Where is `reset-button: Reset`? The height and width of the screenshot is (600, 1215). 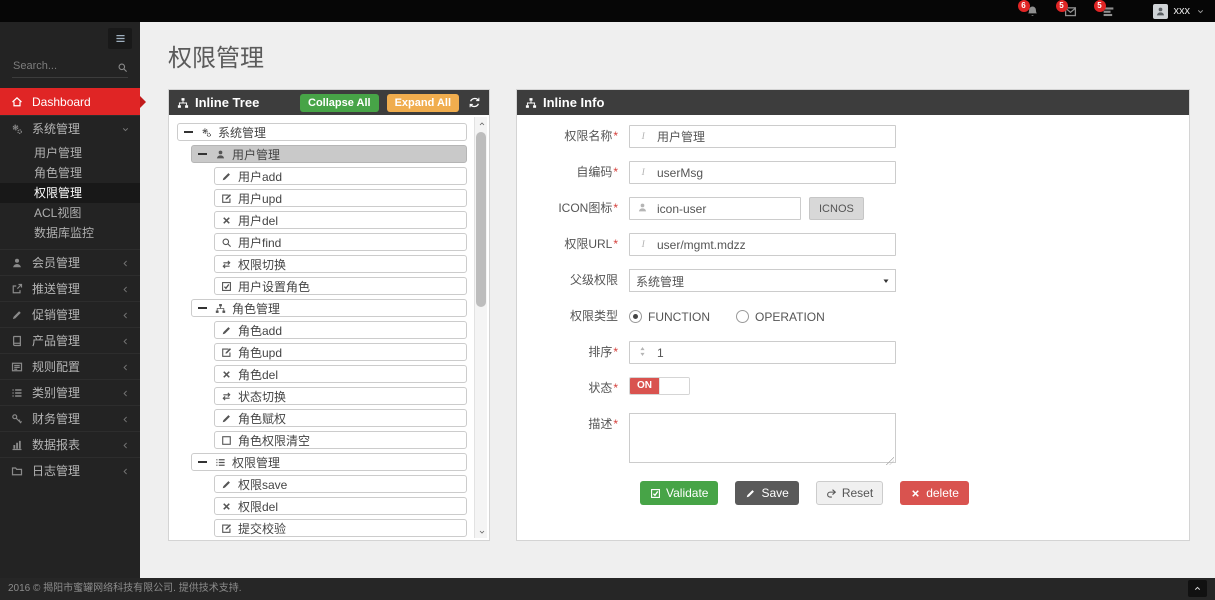
reset-button: Reset is located at coordinates (849, 493).